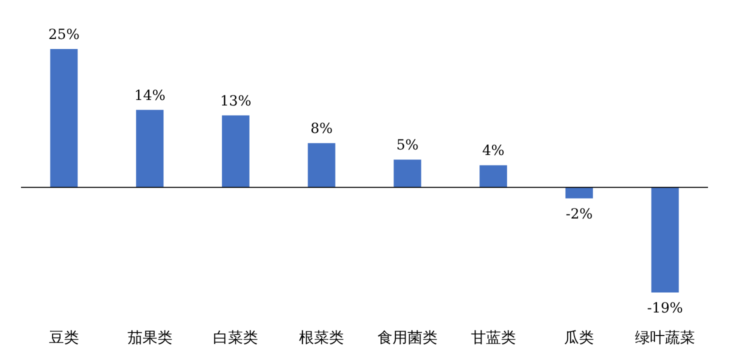 The width and height of the screenshot is (749, 355). Describe the element at coordinates (63, 337) in the screenshot. I see `x-tick-label: 豆类` at that location.